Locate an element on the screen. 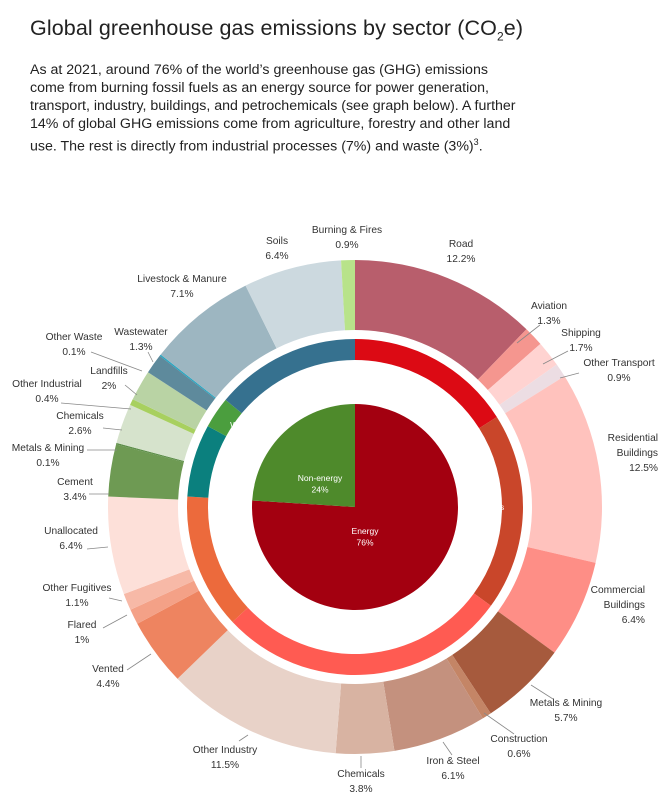  outer-label-chemicals-9: Chemicals 3.8% is located at coordinates (361, 782).